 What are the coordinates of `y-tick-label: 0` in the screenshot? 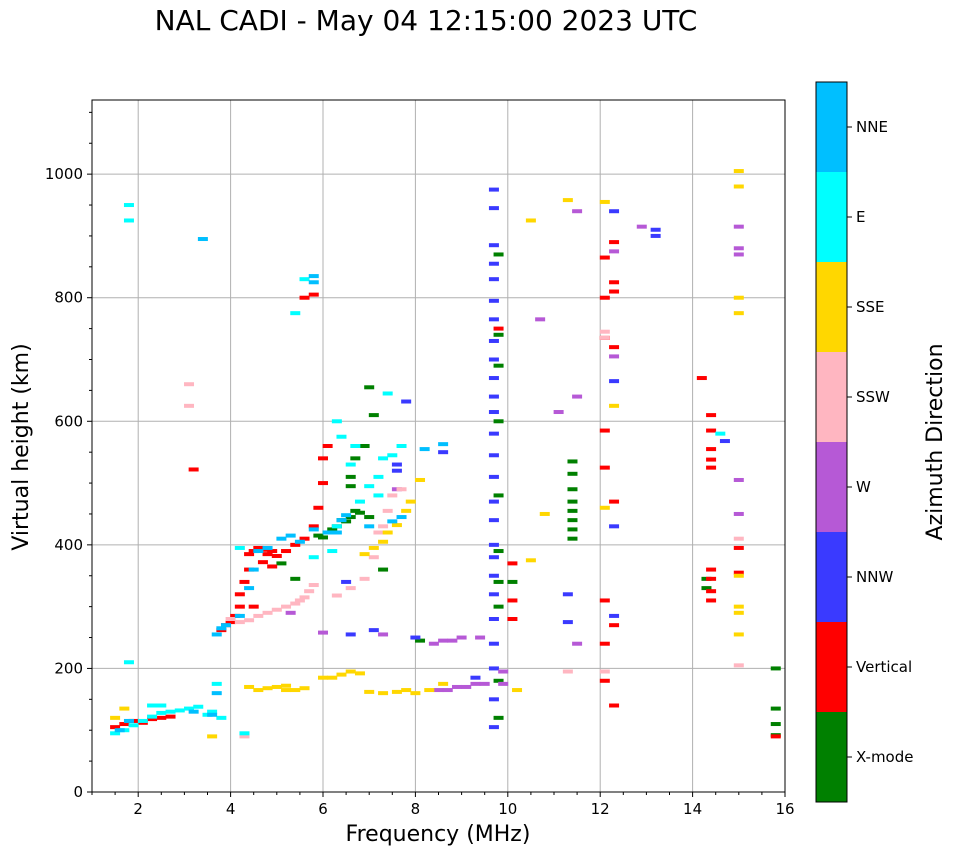 It's located at (78, 792).